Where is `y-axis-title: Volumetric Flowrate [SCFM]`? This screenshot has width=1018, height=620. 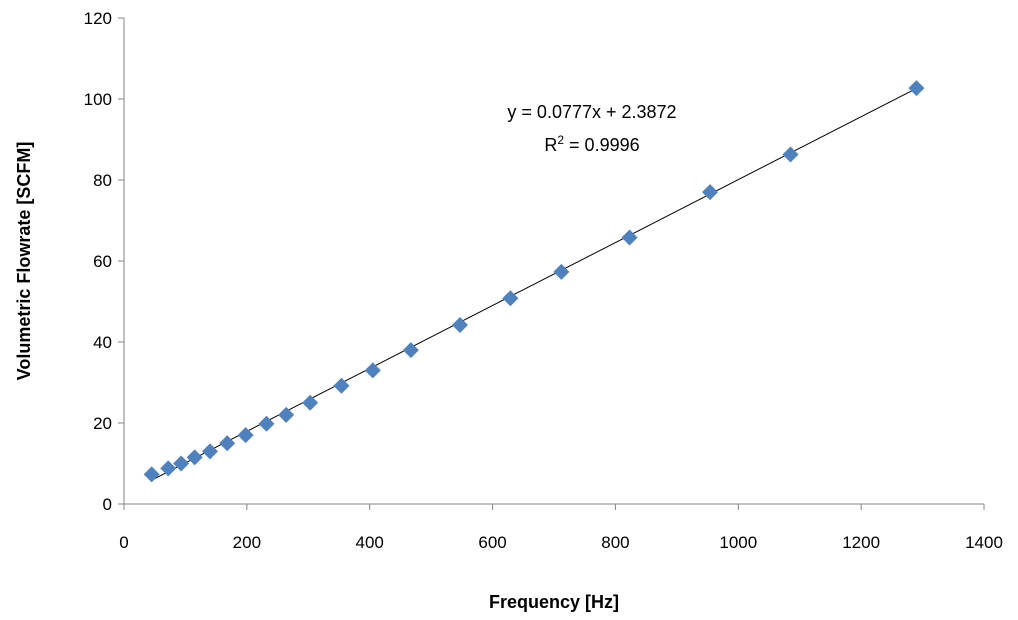
y-axis-title: Volumetric Flowrate [SCFM] is located at coordinates (24, 261).